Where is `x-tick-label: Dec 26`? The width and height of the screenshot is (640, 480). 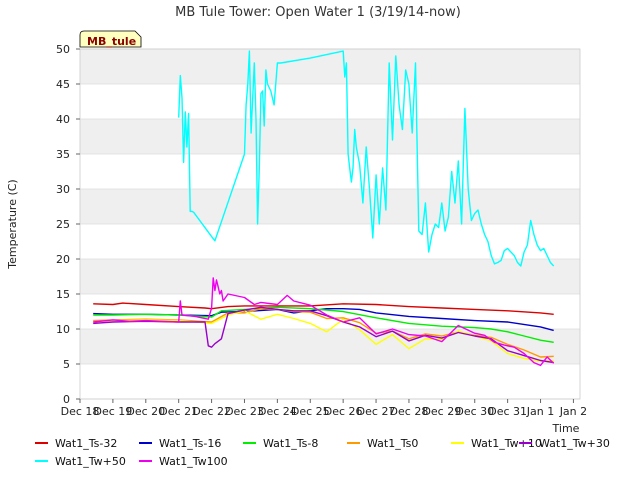
x-tick-label: Dec 26 is located at coordinates (343, 411).